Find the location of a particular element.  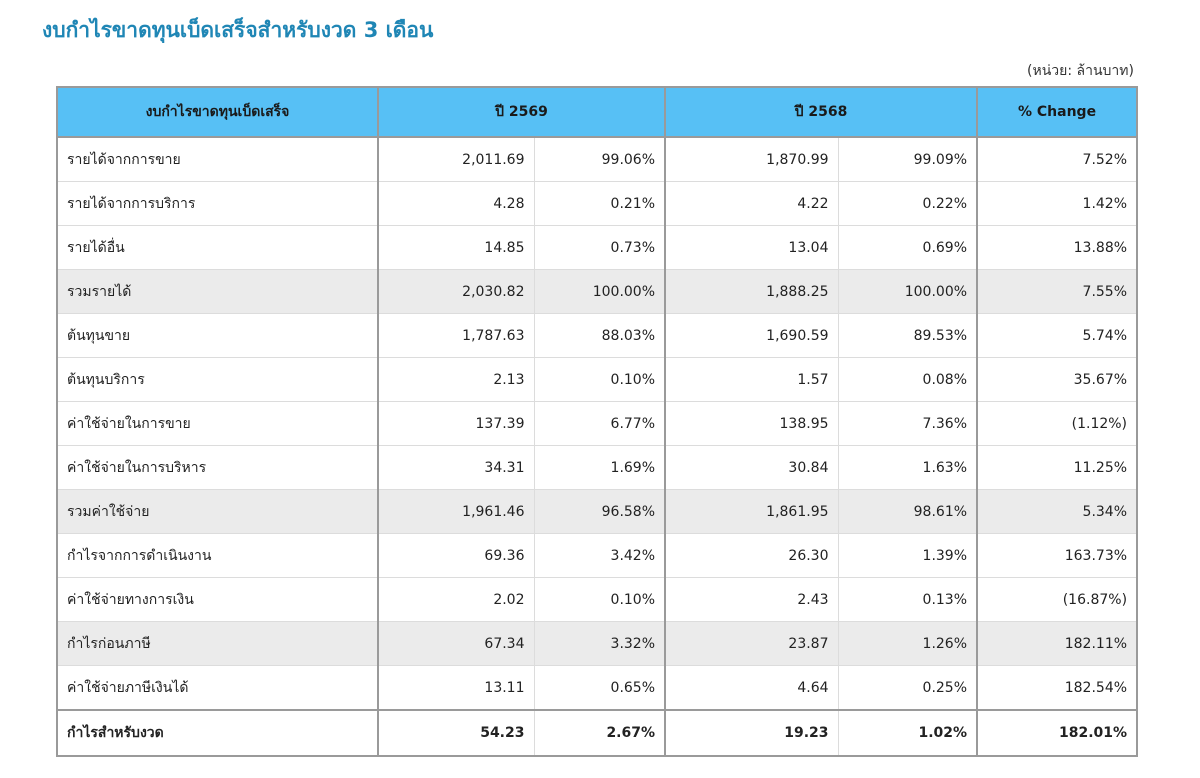

value-2568: 138.95 is located at coordinates (751, 423).